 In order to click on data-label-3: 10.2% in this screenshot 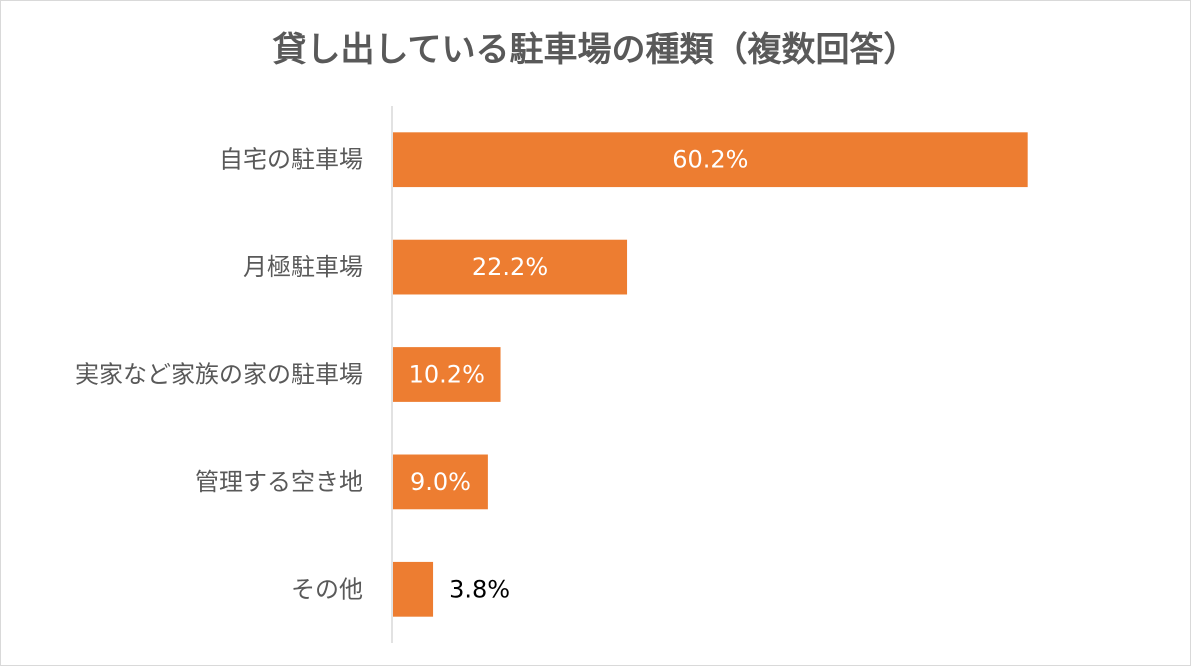, I will do `click(447, 375)`.